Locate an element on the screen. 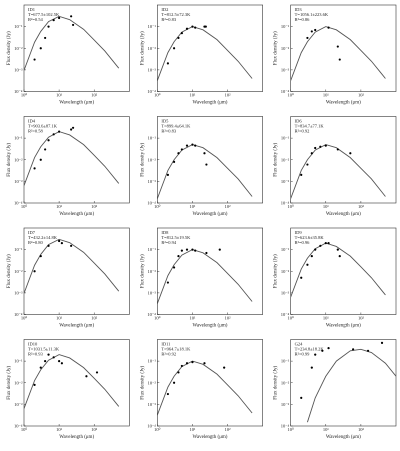 Image resolution: width=400 pixels, height=451 pixels. panel-title: ID3 is located at coordinates (299, 9).